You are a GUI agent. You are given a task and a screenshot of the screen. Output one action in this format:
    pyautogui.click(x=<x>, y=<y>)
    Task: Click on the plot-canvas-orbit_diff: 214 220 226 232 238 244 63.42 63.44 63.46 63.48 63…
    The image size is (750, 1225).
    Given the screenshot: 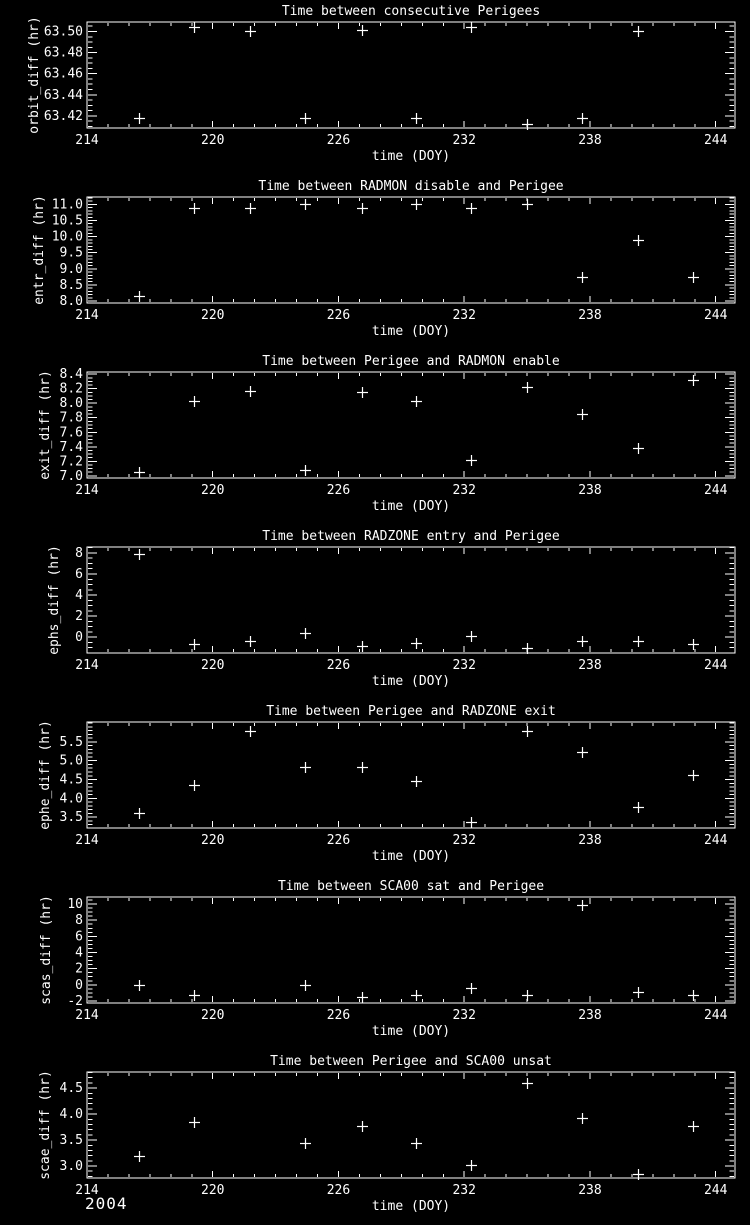 What is the action you would take?
    pyautogui.click(x=381, y=84)
    